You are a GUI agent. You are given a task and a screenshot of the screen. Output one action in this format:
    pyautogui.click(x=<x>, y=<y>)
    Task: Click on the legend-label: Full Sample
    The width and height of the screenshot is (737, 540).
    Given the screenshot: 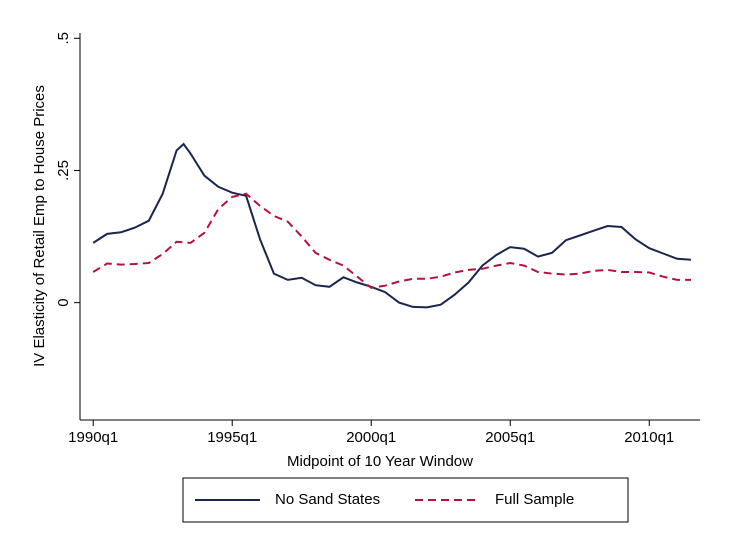 What is the action you would take?
    pyautogui.click(x=534, y=499)
    